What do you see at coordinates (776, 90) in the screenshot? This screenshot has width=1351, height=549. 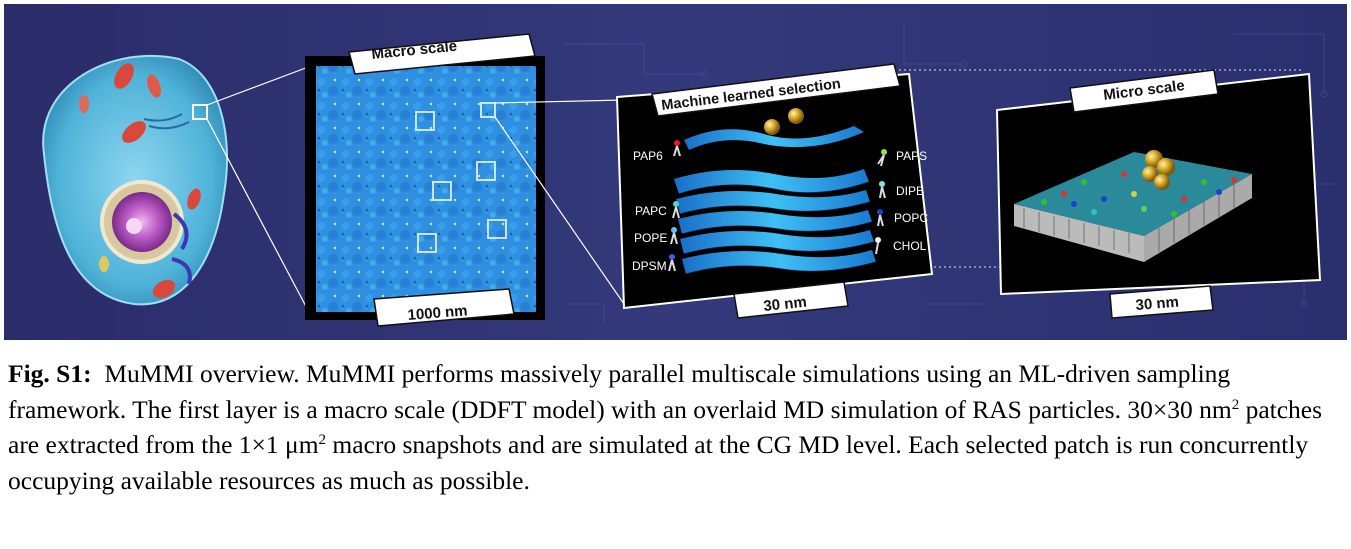 I see `ml-title-banner` at bounding box center [776, 90].